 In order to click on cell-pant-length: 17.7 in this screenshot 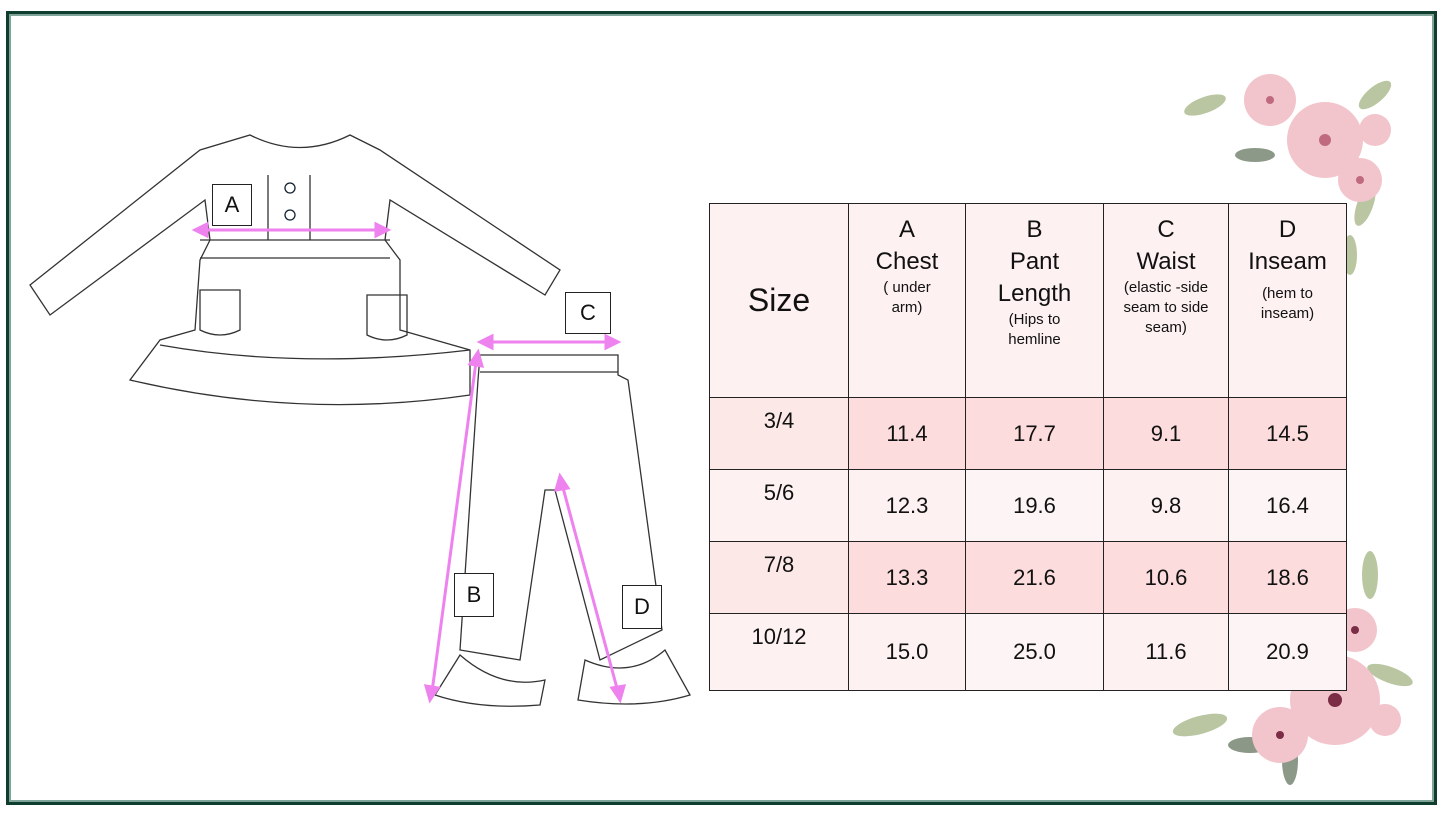, I will do `click(1034, 433)`.